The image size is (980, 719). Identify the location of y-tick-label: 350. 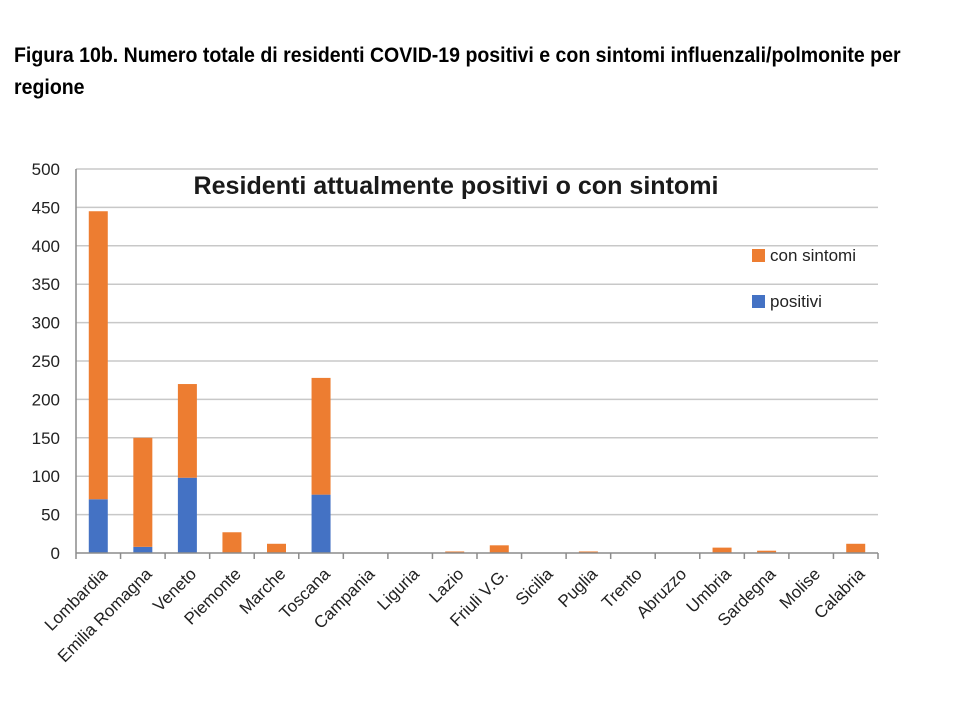
(46, 284).